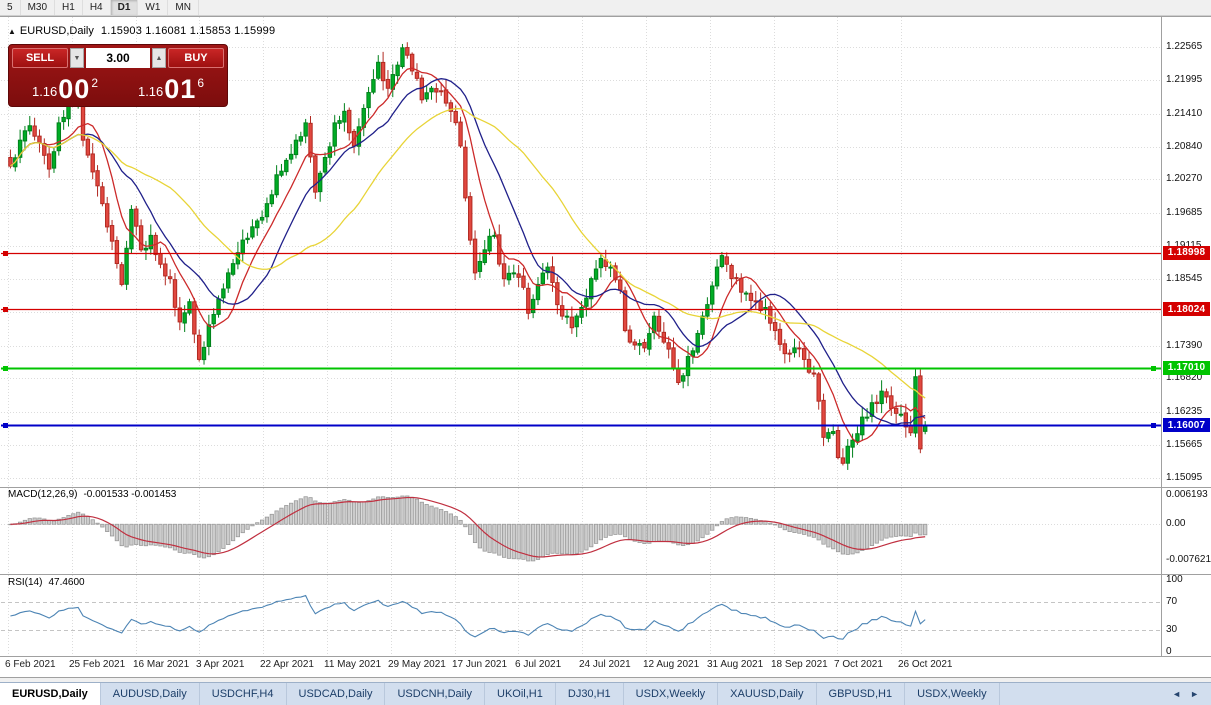 The height and width of the screenshot is (705, 1211). What do you see at coordinates (150, 694) in the screenshot?
I see `chart-tab-audusd-daily: AUDUSD,Daily` at bounding box center [150, 694].